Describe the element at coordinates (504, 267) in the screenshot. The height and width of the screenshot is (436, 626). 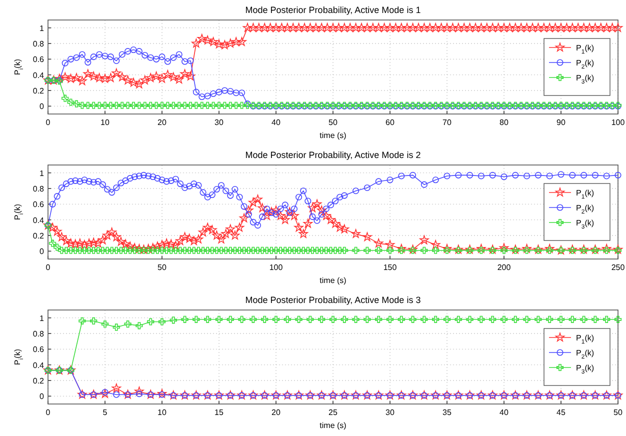
I see `x-tick-label: 200` at that location.